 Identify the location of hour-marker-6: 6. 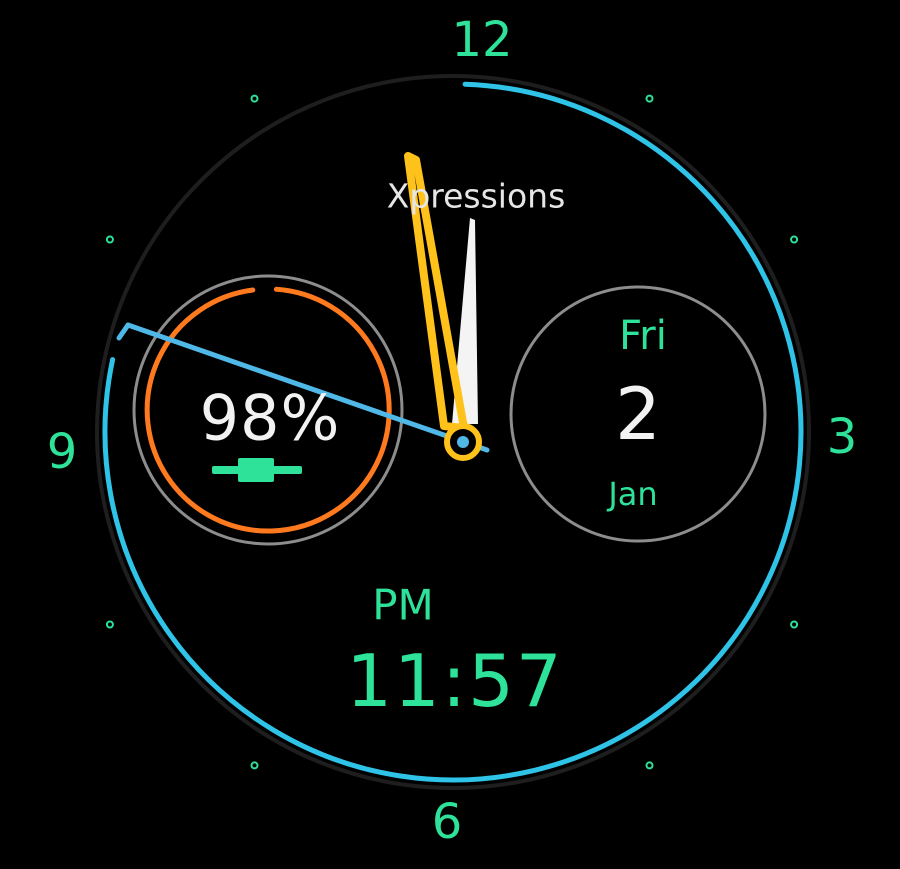
(447, 822).